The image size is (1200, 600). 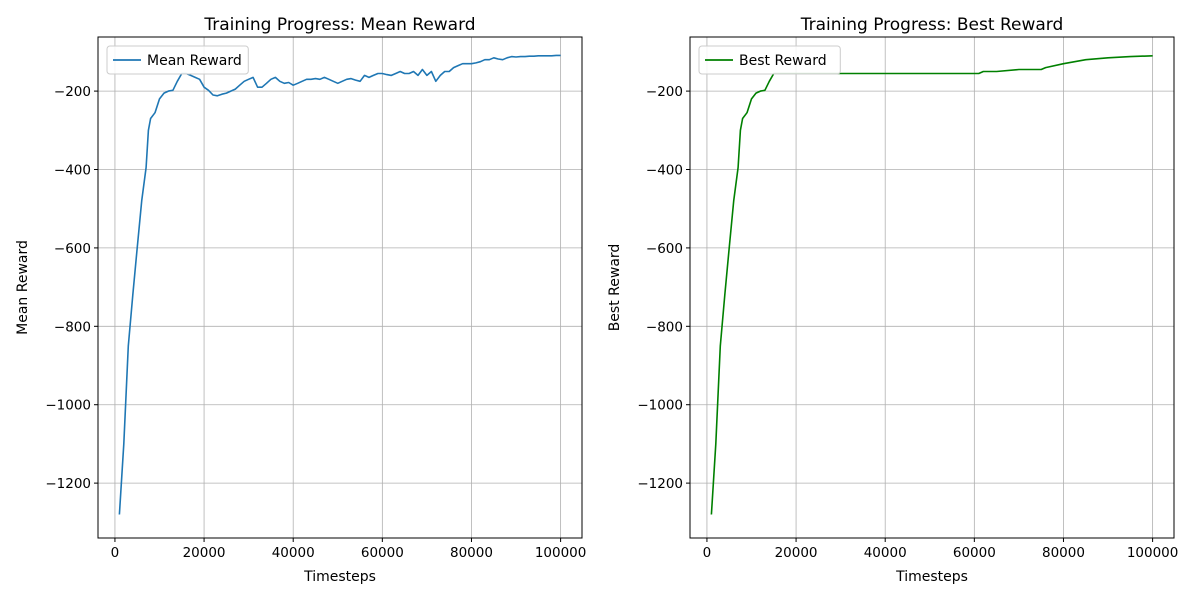 What do you see at coordinates (23, 287) in the screenshot?
I see `y-axis-label: Mean Reward` at bounding box center [23, 287].